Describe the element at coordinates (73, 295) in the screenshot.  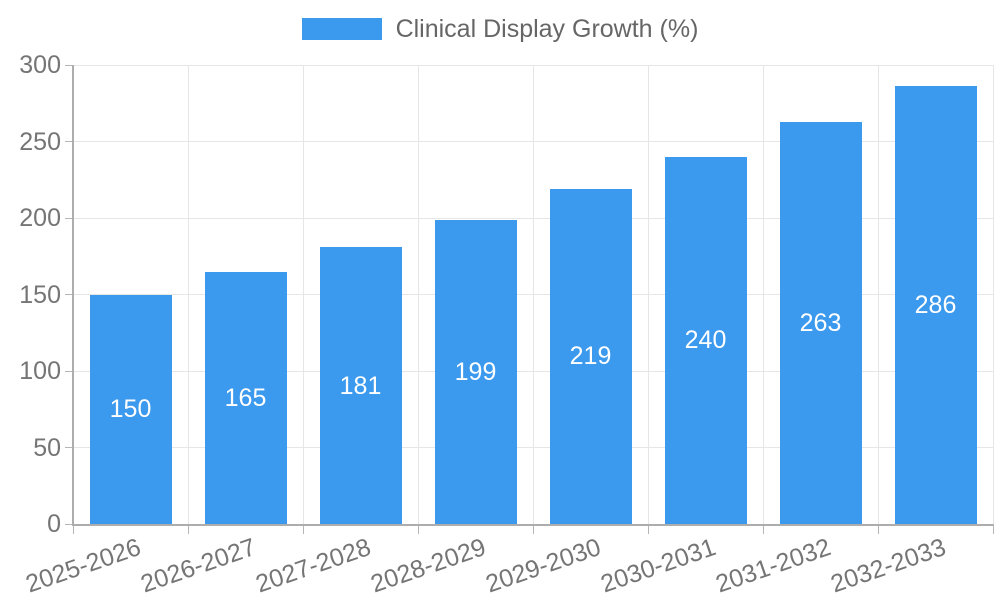
I see `y-axis-line` at that location.